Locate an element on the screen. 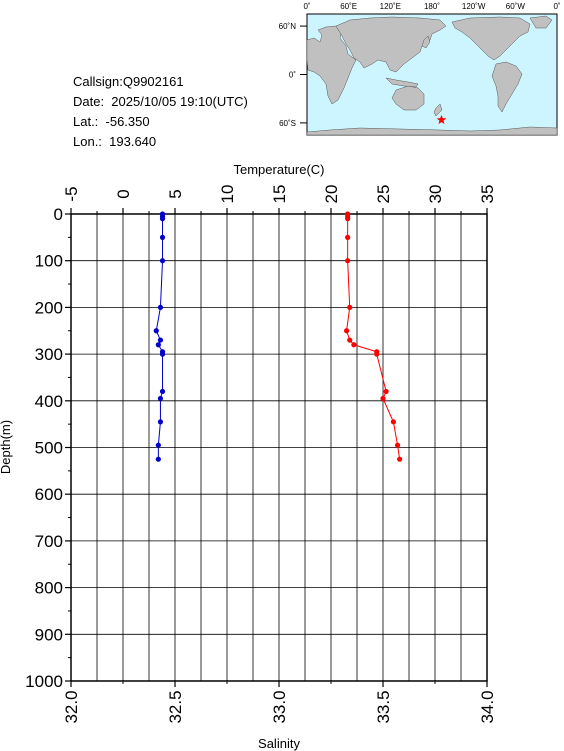 The image size is (564, 751). cast-location-marker is located at coordinates (441, 119).